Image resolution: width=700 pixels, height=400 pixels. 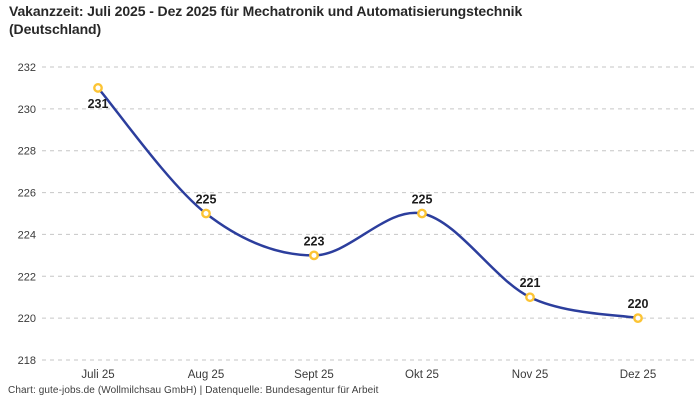 I want to click on y-tick-label: 226, so click(x=27, y=194).